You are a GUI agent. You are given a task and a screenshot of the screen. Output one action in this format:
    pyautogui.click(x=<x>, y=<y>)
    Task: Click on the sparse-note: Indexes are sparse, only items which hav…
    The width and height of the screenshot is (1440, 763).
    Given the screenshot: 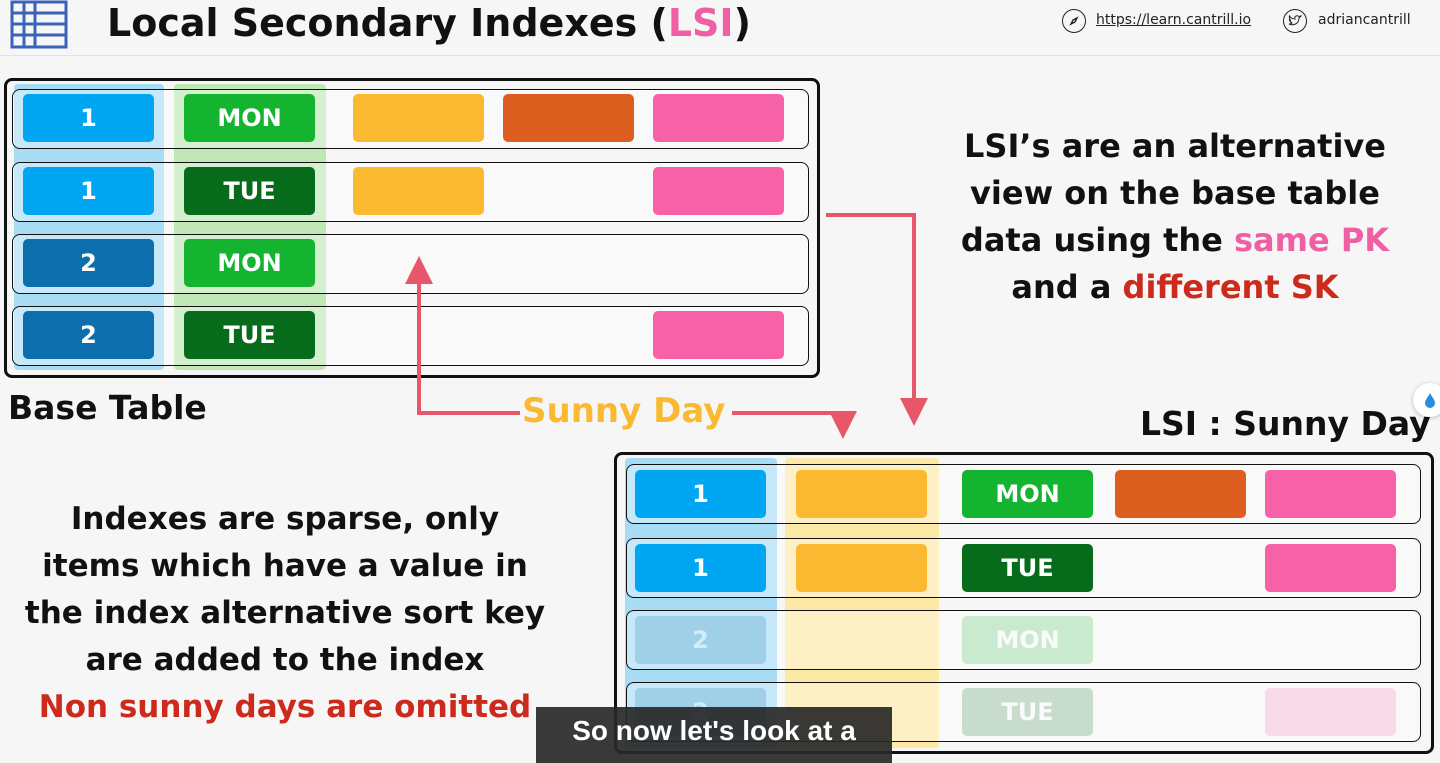 What is the action you would take?
    pyautogui.click(x=285, y=613)
    